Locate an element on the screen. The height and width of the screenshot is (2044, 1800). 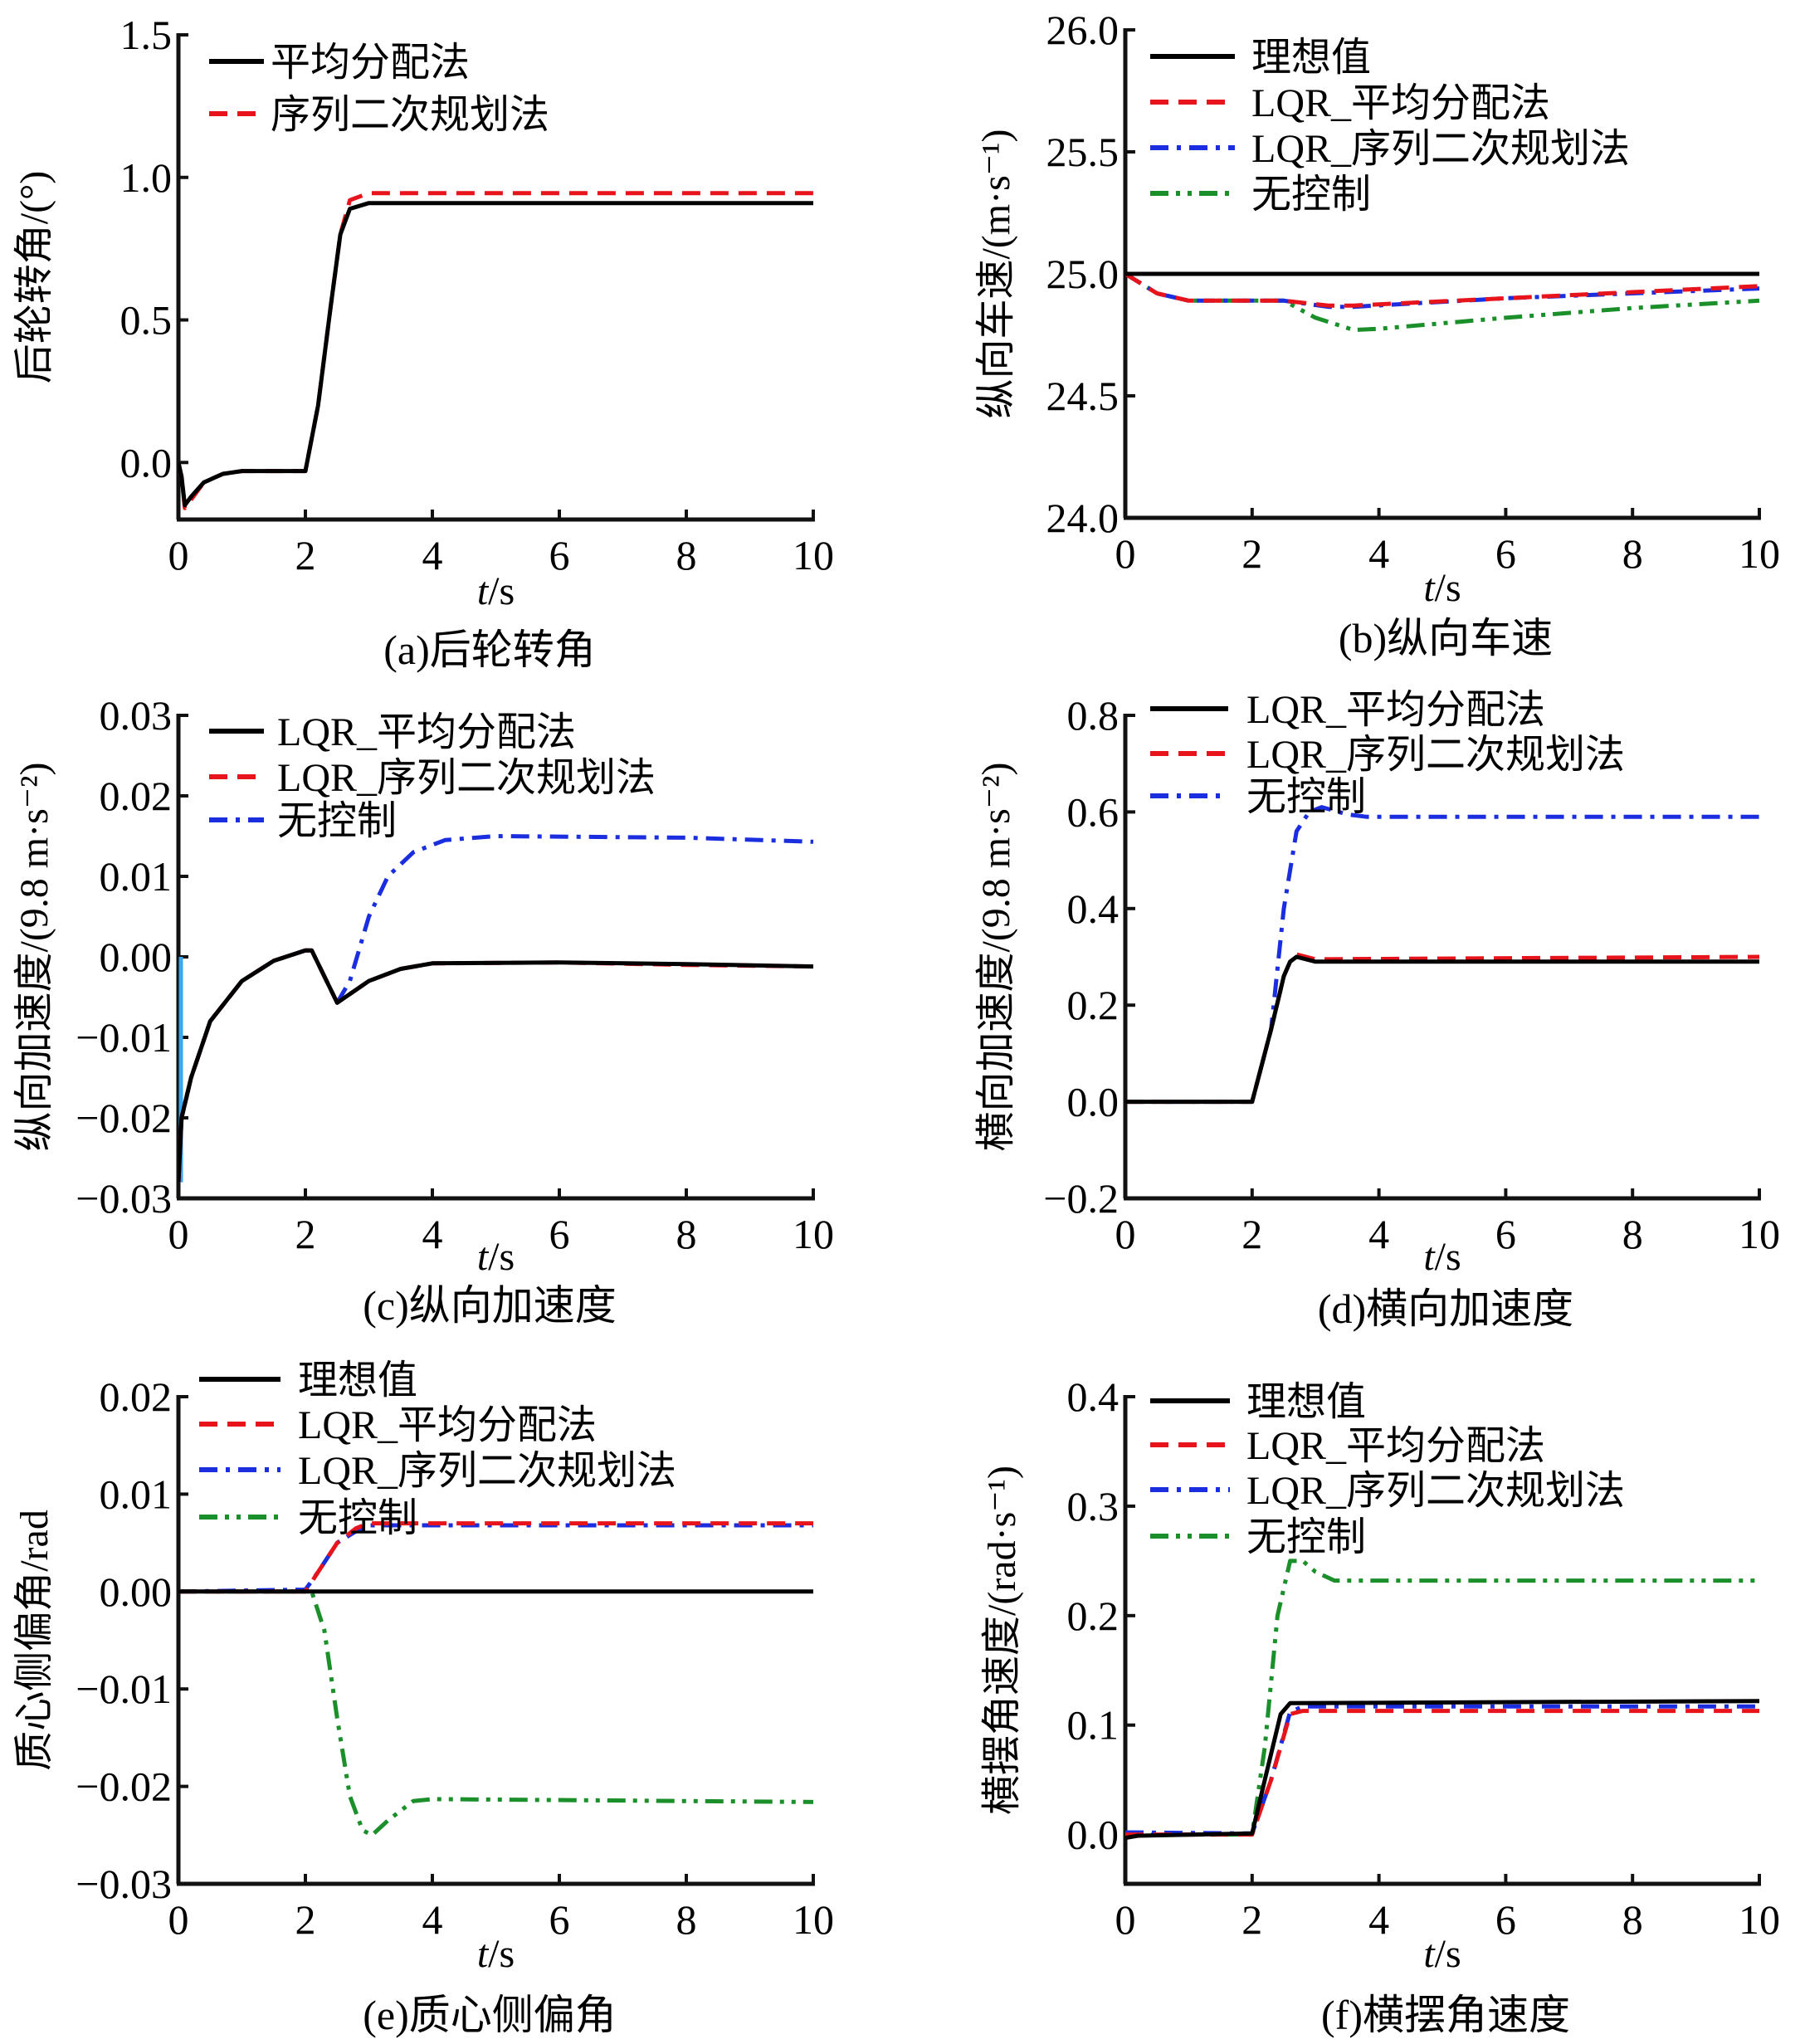
legend-label: 平均分配法 is located at coordinates (371, 63).